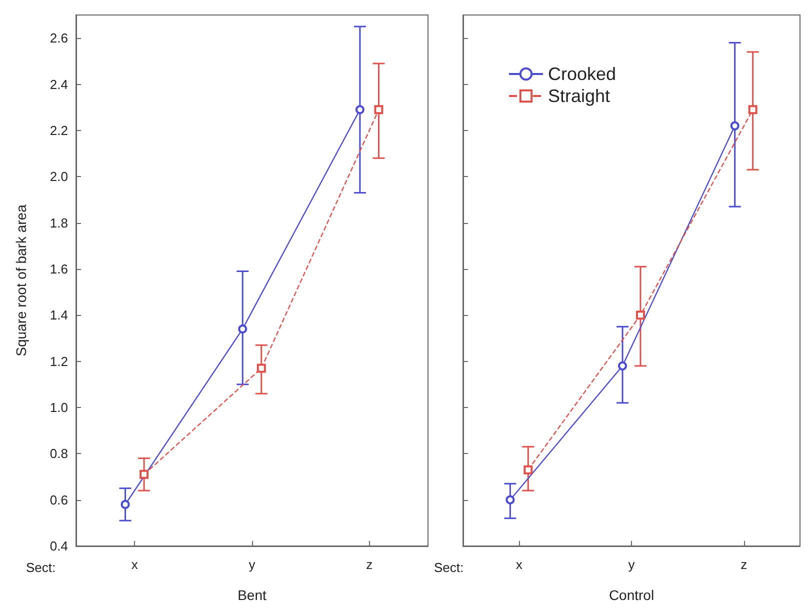  Describe the element at coordinates (579, 96) in the screenshot. I see `legend-label: Straight` at that location.